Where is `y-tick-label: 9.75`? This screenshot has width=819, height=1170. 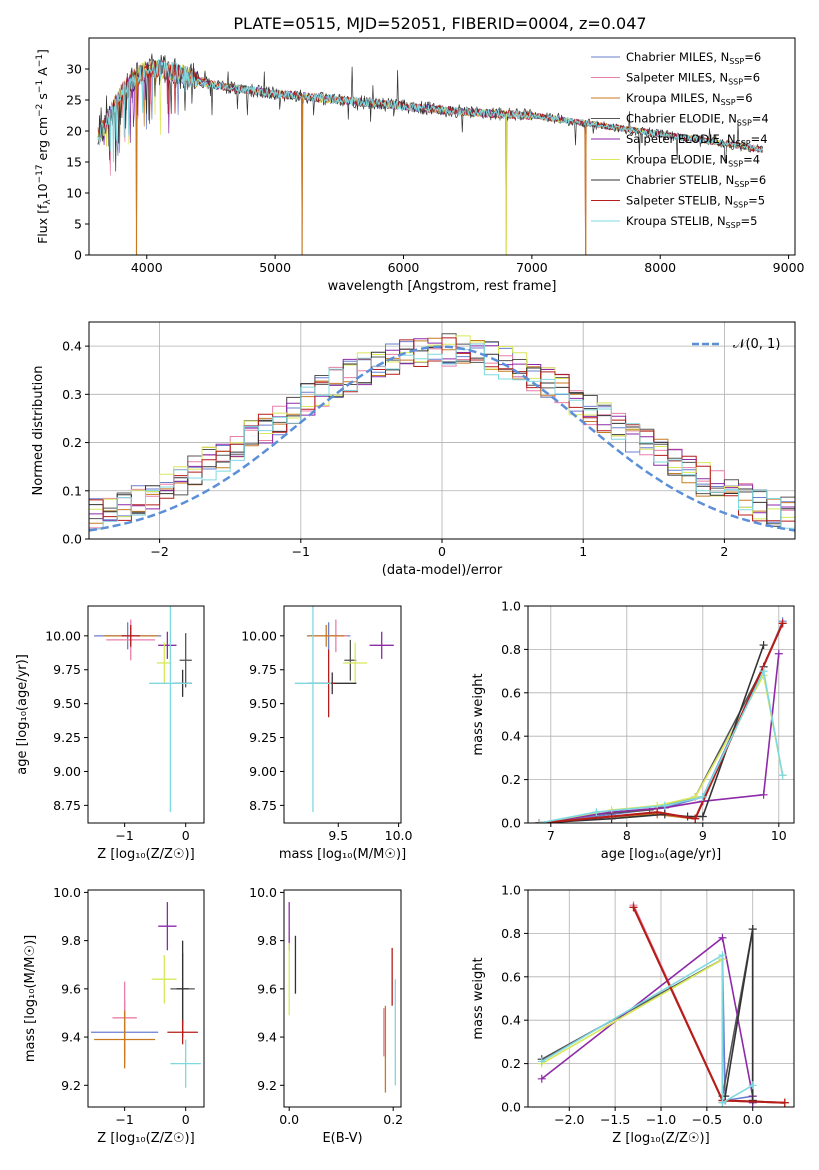
y-tick-label: 9.75 is located at coordinates (263, 669).